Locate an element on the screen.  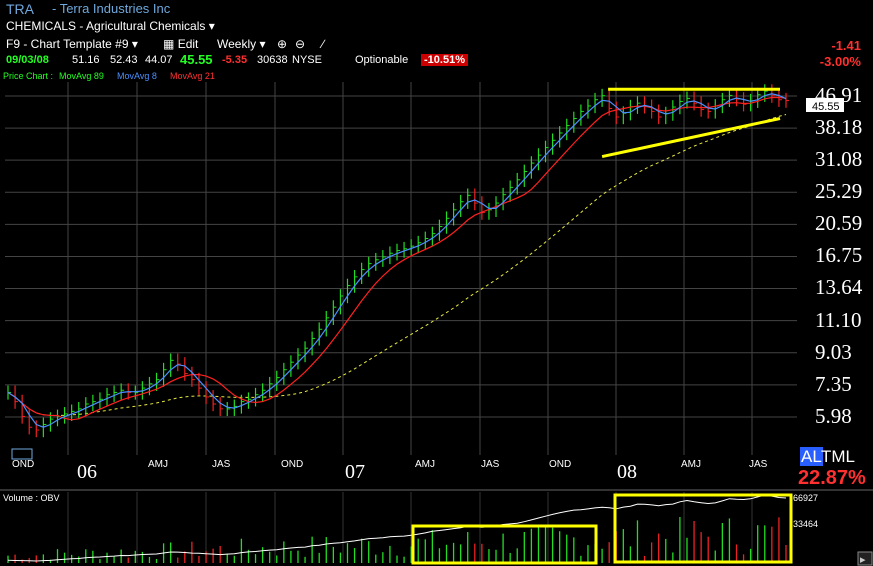
volume-panel is located at coordinates (436, 527).